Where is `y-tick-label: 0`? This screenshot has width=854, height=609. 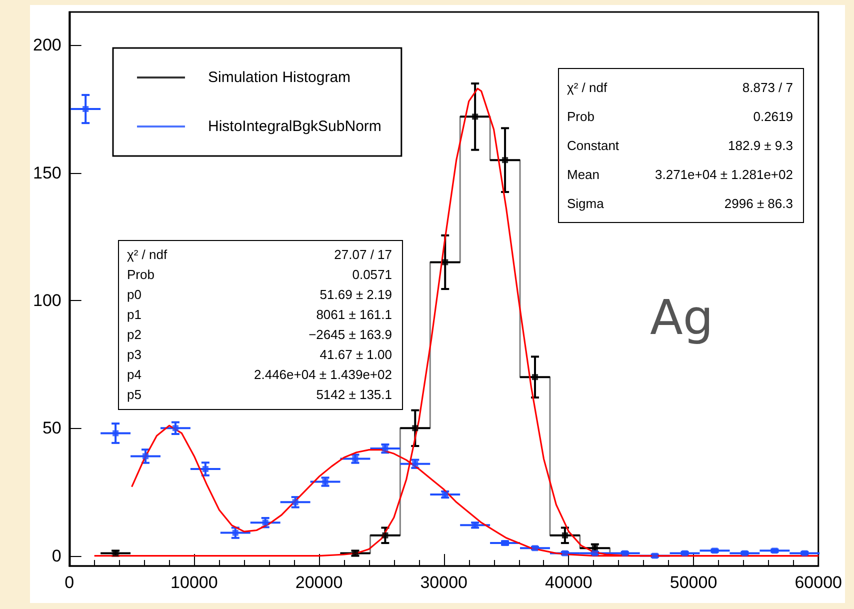
y-tick-label: 0 is located at coordinates (57, 556).